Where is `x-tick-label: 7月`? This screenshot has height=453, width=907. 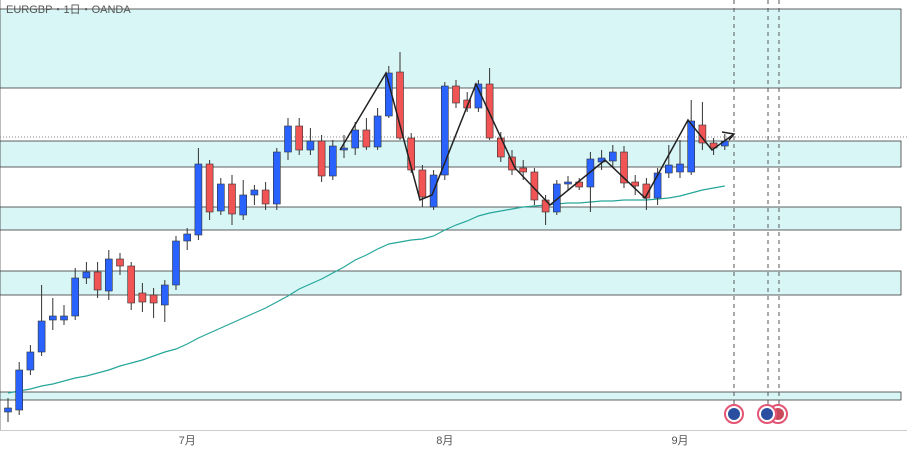 x-tick-label: 7月 is located at coordinates (187, 441).